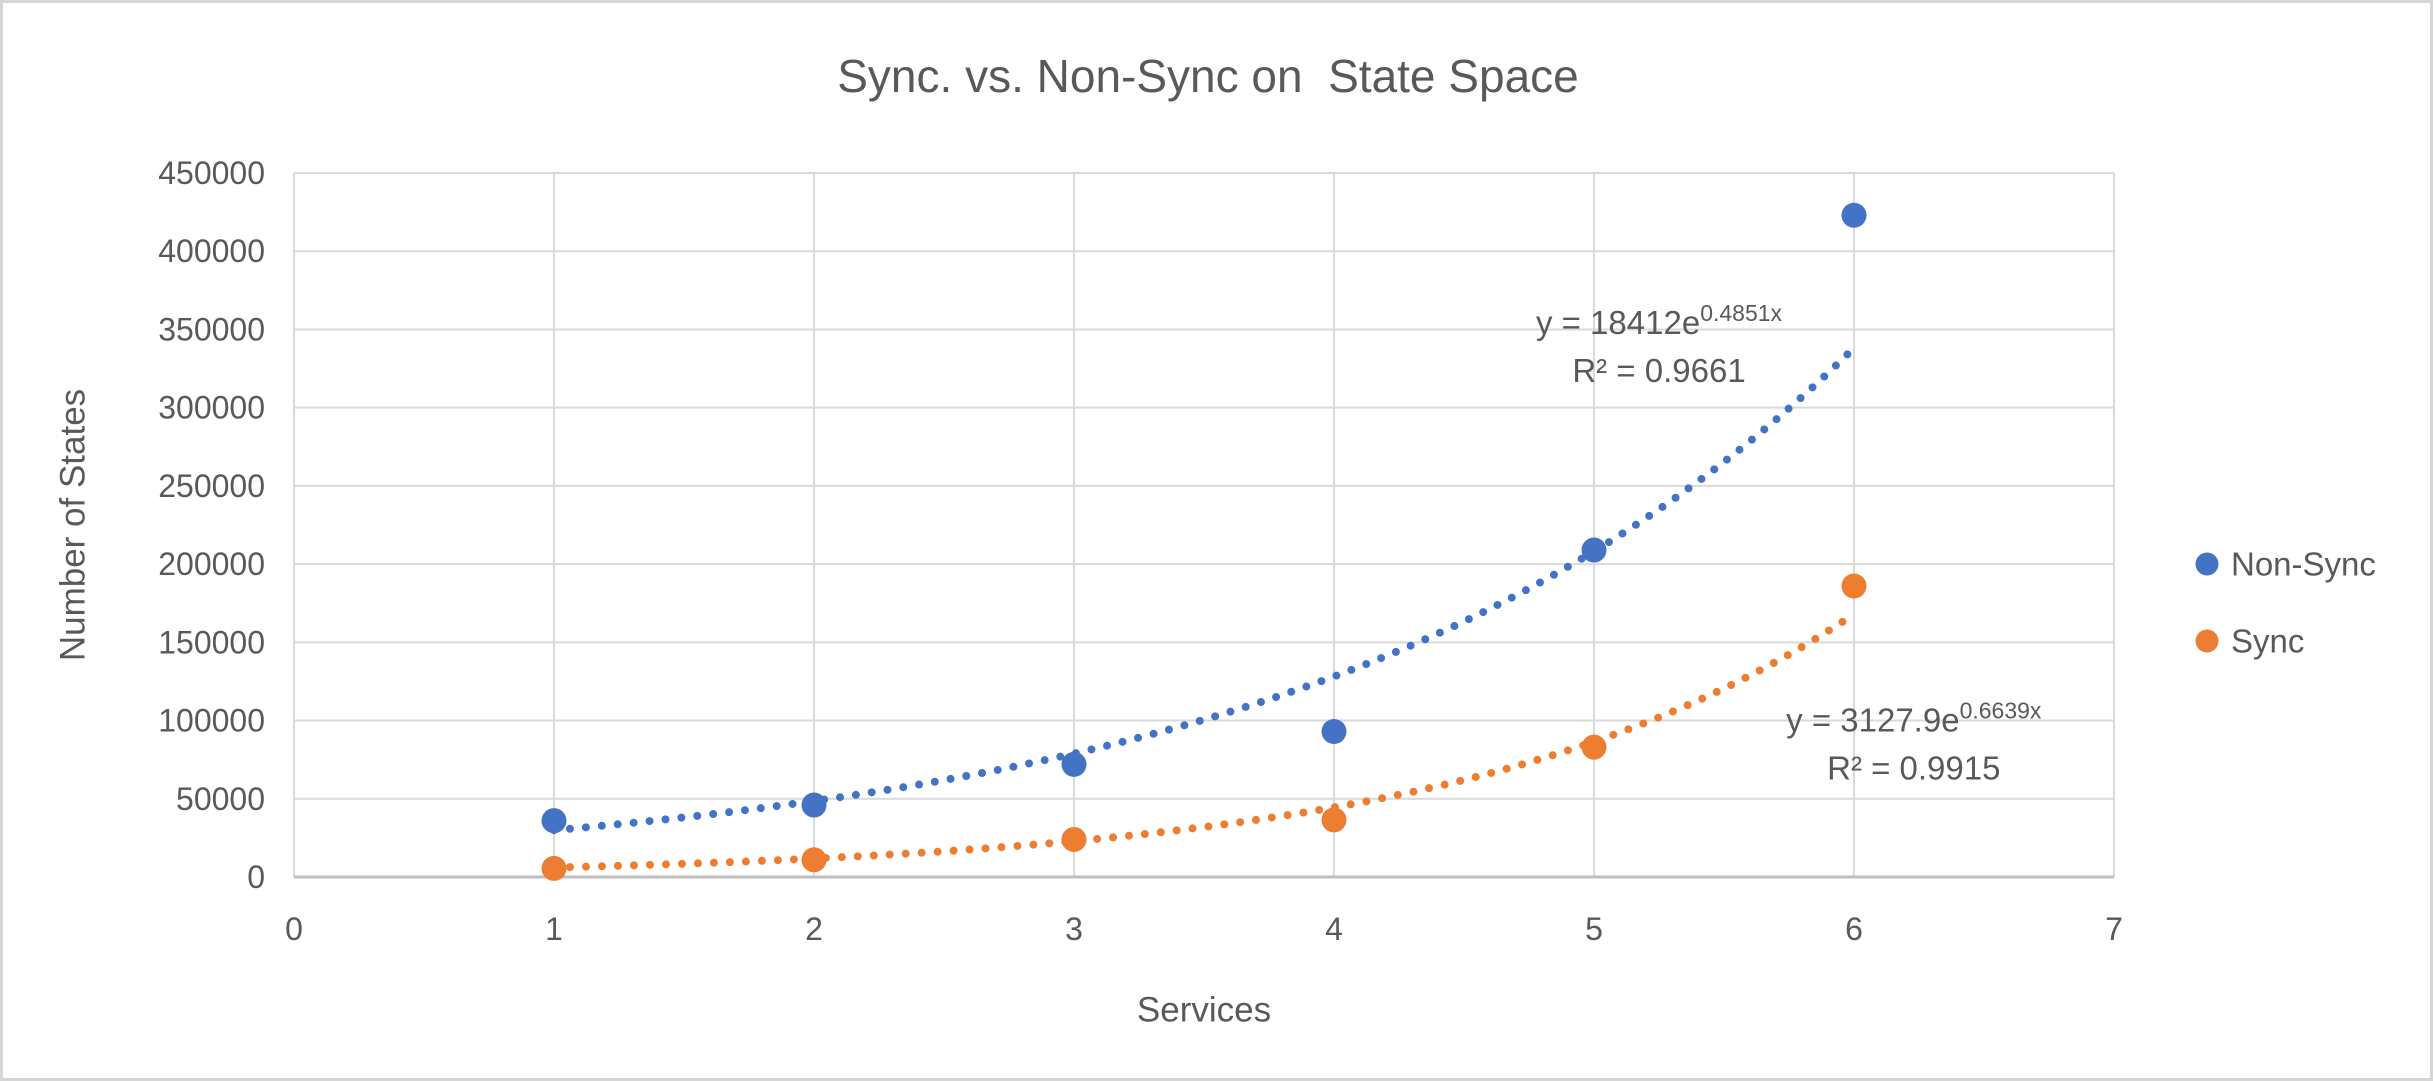 The image size is (2433, 1081). Describe the element at coordinates (1594, 929) in the screenshot. I see `x-tick-label: 5` at that location.